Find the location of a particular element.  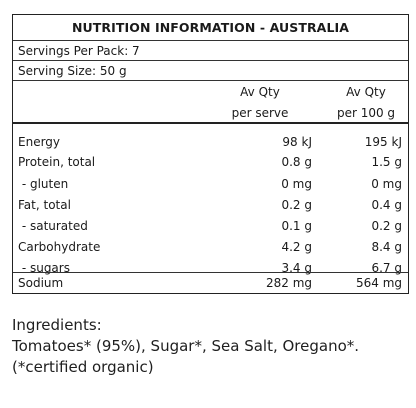

table-row-gluten: - gluten 0 mg 0 mg is located at coordinates (210, 184).